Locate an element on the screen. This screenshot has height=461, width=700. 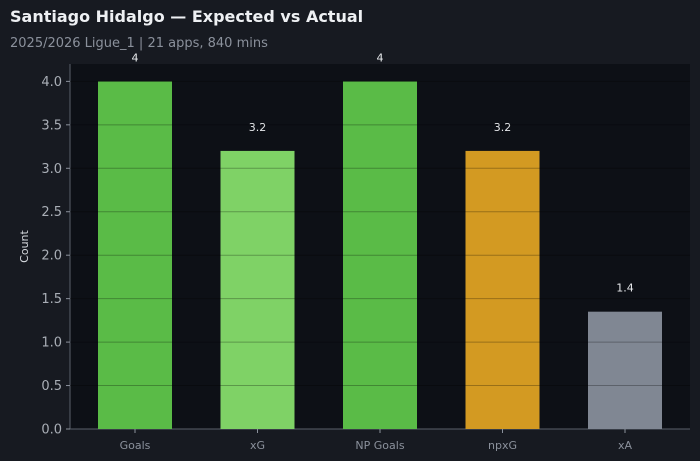
y-tick-label: 1.0 is located at coordinates (51, 343).